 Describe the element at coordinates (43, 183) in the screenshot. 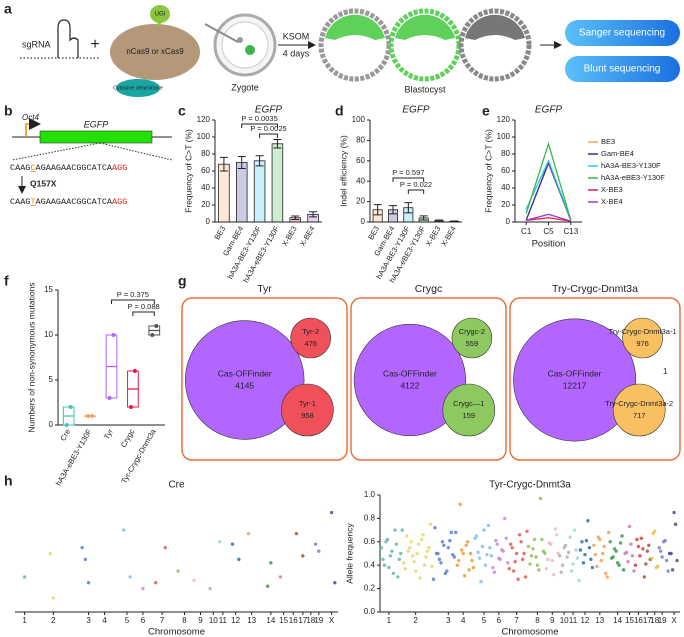

I see `mutation-label: Q157X` at that location.